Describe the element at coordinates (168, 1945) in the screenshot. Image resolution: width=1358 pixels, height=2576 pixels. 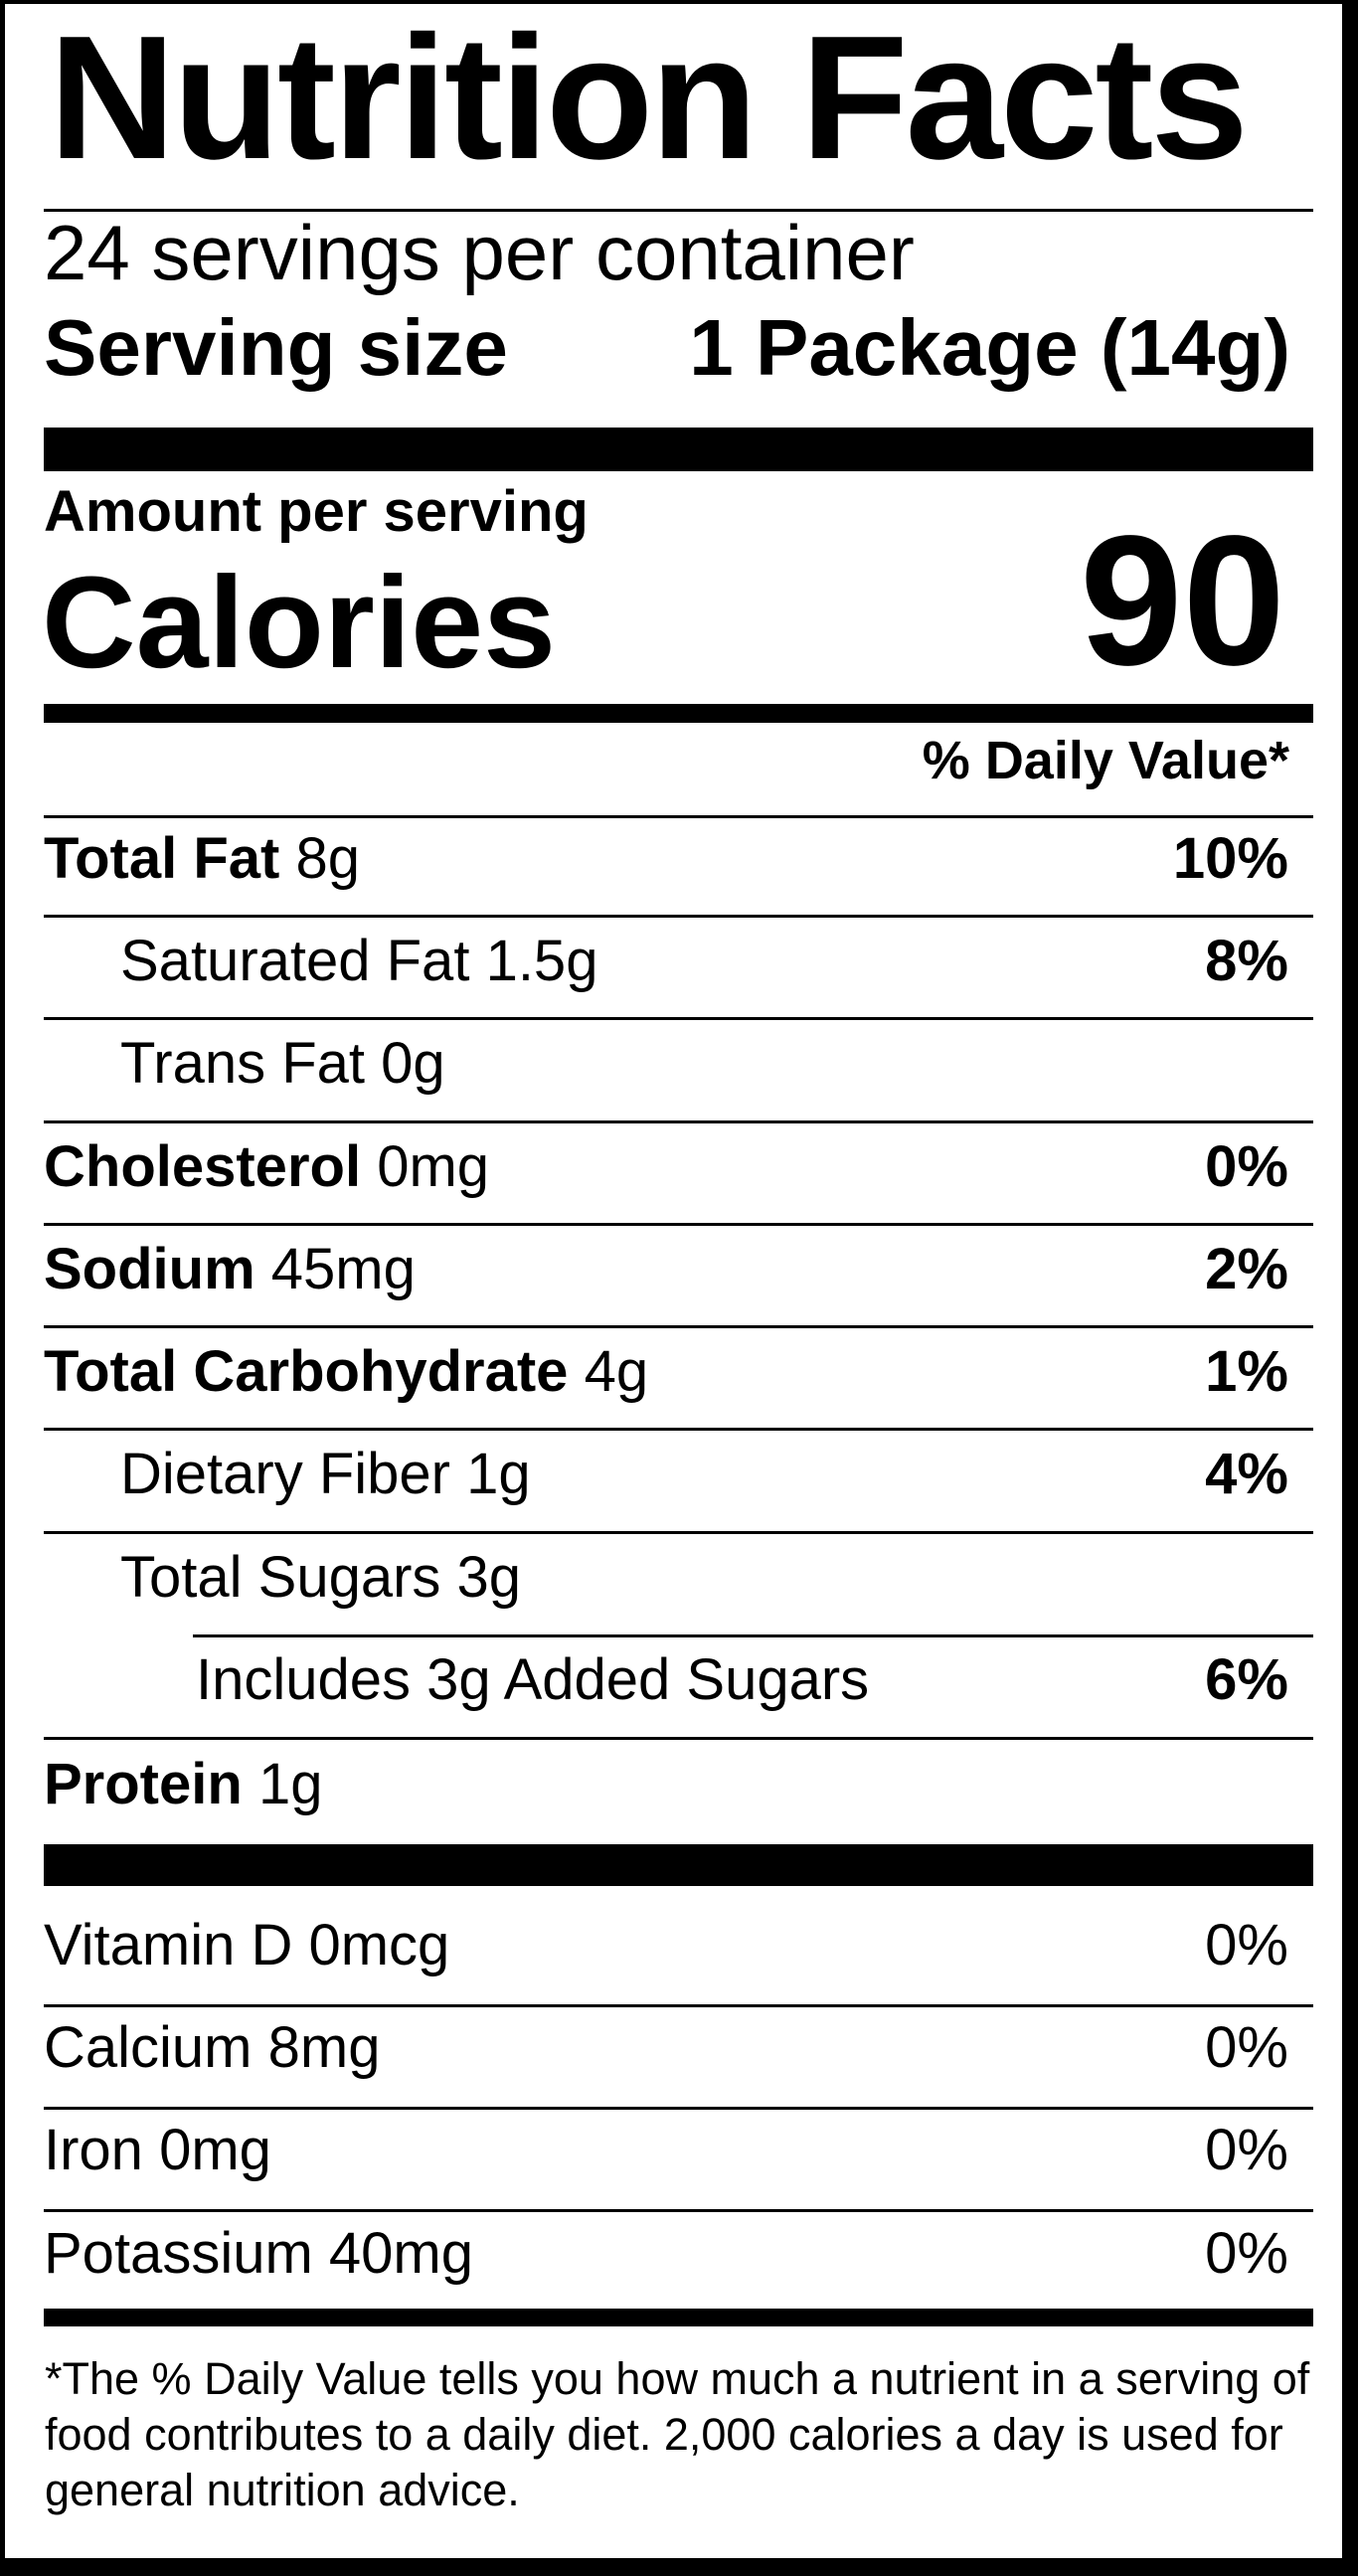
I see `vitamin-name: Vitamin D` at that location.